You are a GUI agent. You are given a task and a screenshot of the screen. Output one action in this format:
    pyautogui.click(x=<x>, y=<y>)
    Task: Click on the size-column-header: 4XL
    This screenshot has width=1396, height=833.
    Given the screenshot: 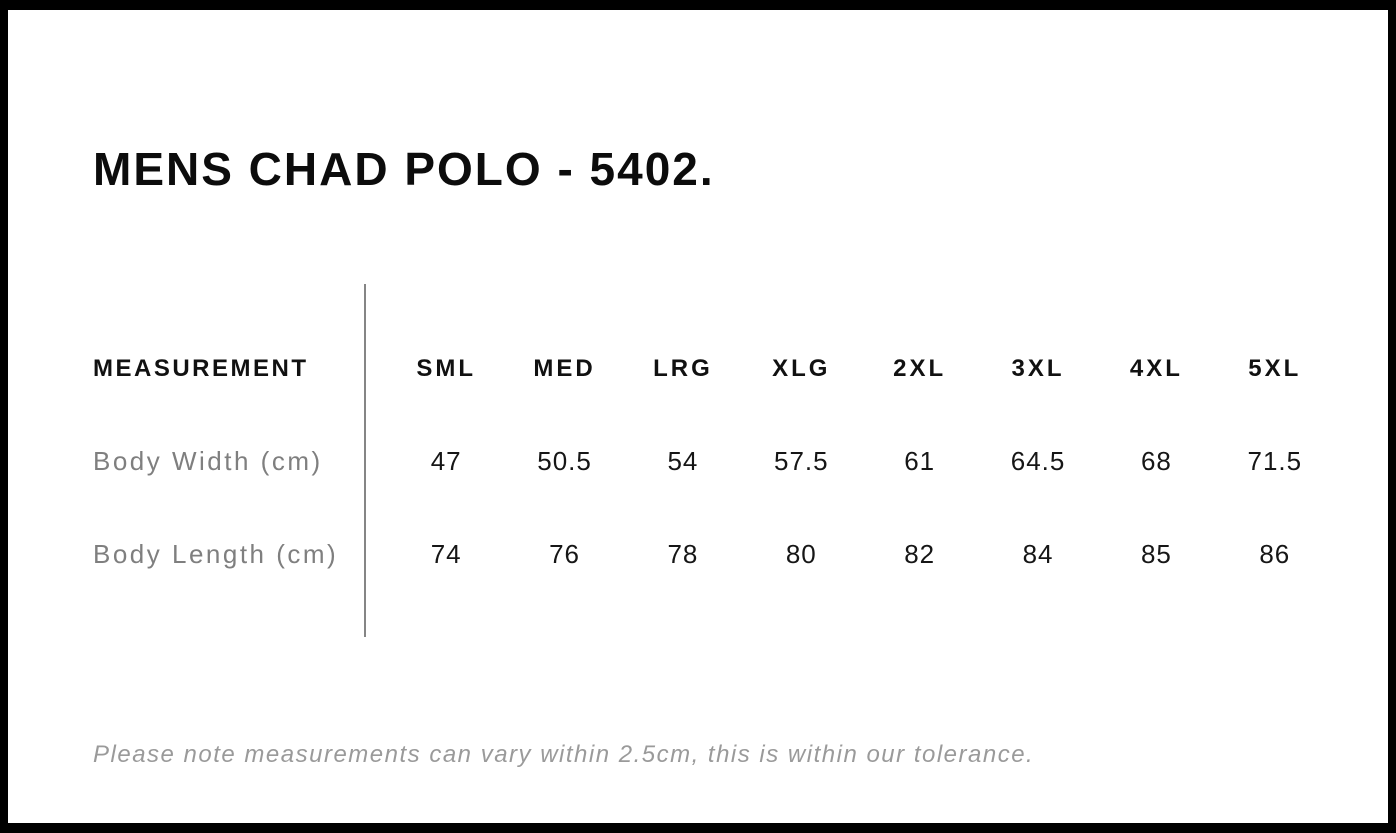 What is the action you would take?
    pyautogui.click(x=1156, y=368)
    